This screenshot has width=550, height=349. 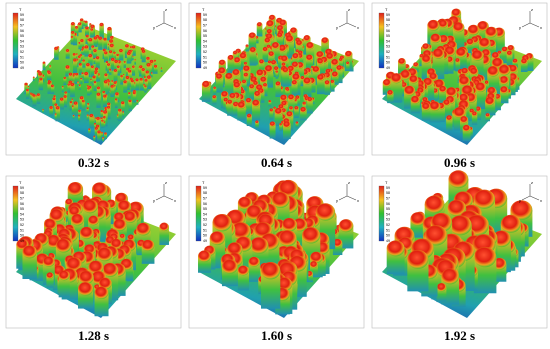 What do you see at coordinates (205, 68) in the screenshot?
I see `colorbar-label: 49` at bounding box center [205, 68].